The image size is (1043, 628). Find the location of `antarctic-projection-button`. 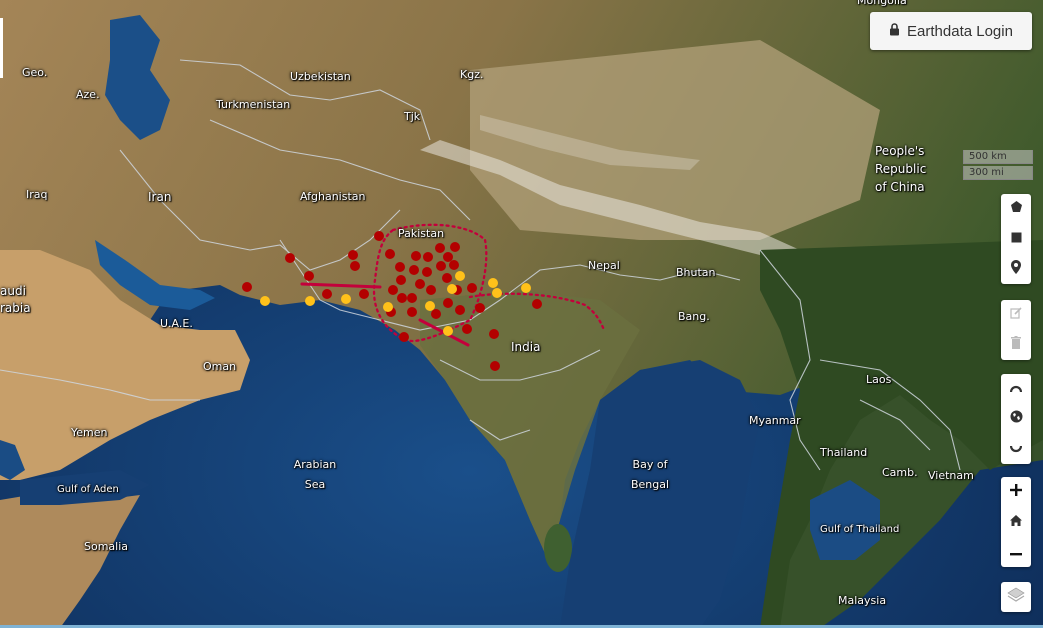

antarctic-projection-button is located at coordinates (1016, 449).